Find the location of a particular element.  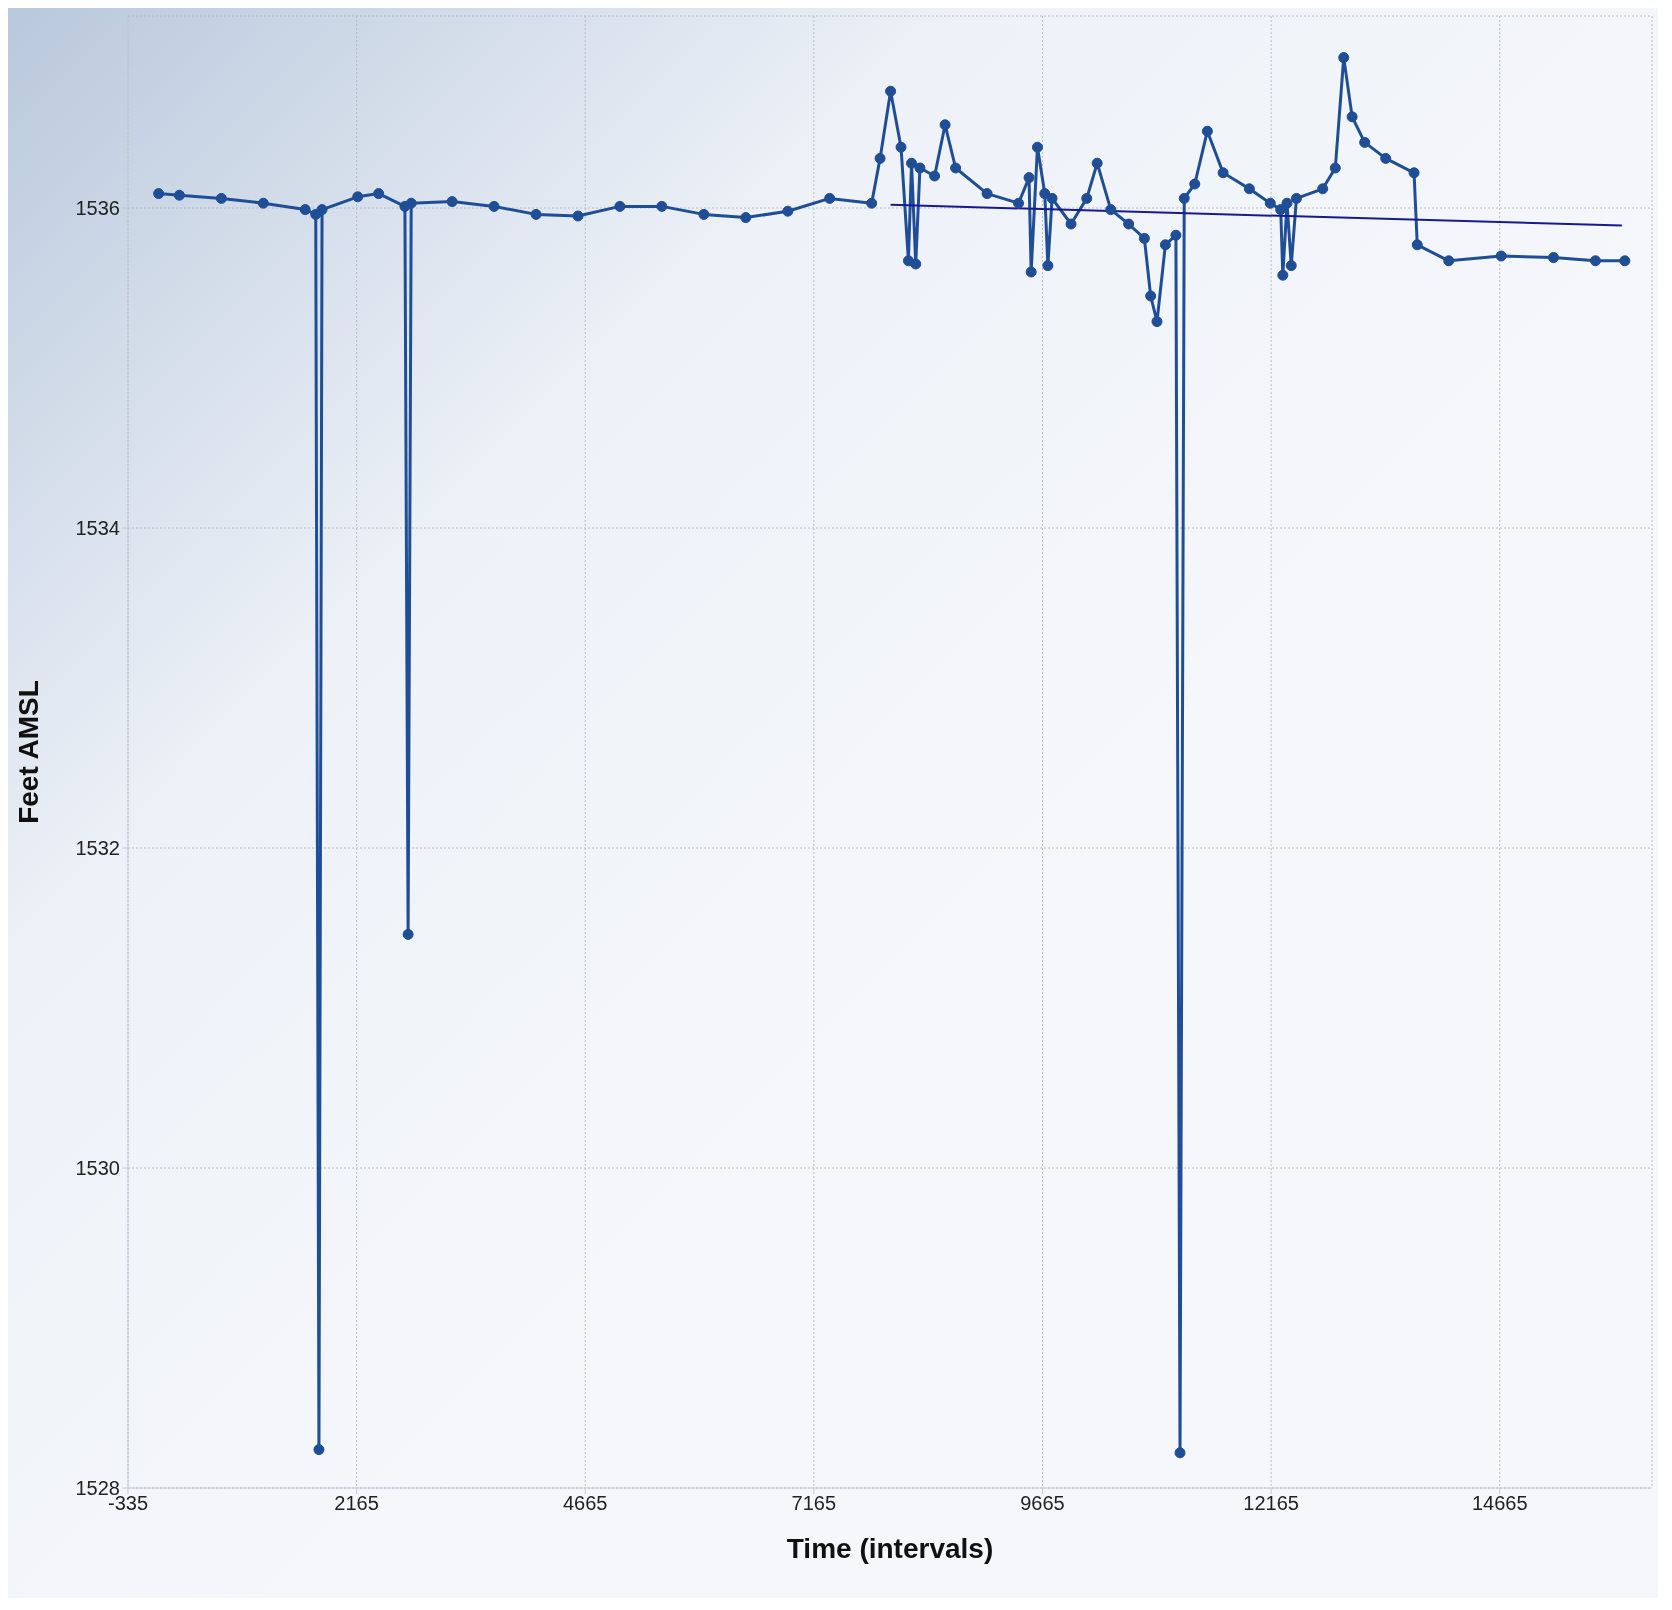

x-axis-title: Time (intervals) is located at coordinates (890, 1548).